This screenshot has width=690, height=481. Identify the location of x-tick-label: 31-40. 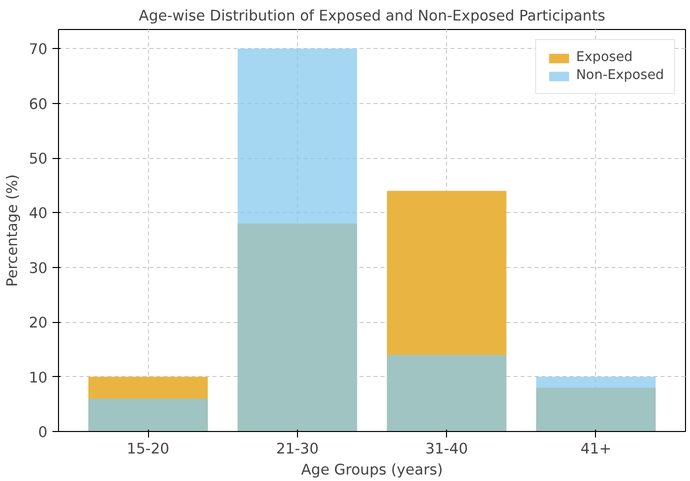
(446, 449).